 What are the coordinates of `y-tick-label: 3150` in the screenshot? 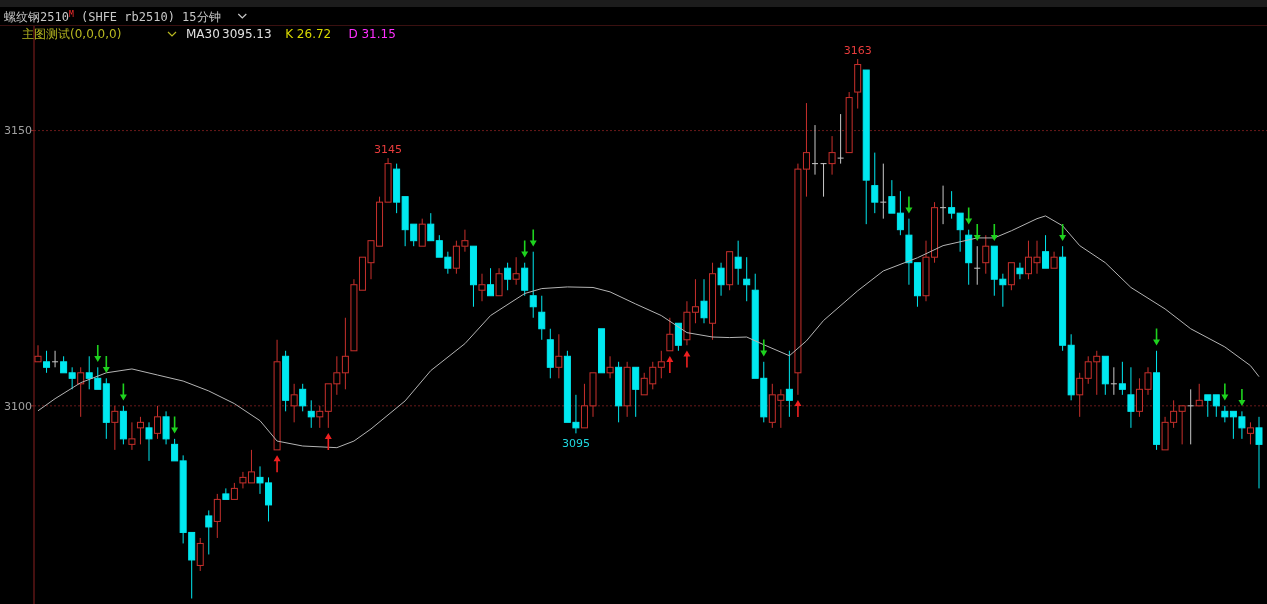 It's located at (18, 131).